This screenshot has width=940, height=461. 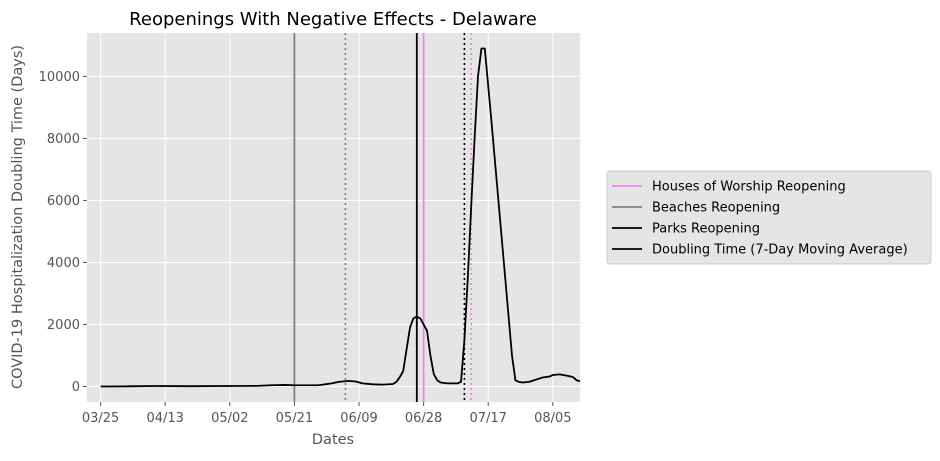 I want to click on x-tick-label: 07/17, so click(x=487, y=418).